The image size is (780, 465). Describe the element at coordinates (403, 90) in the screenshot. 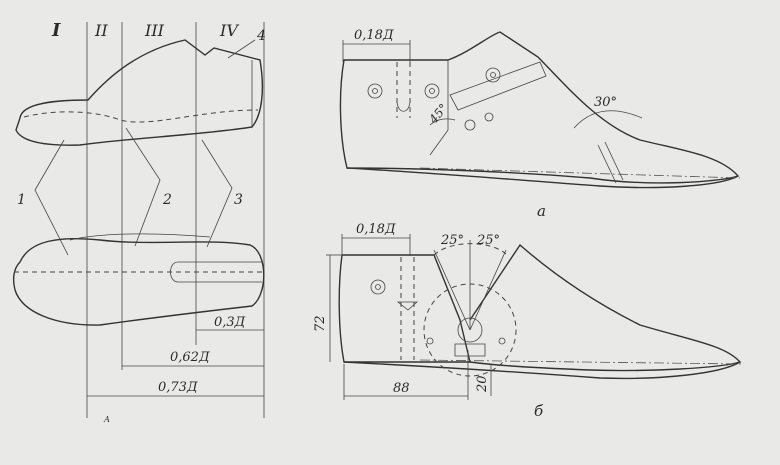

I see `view-a-spindle` at that location.